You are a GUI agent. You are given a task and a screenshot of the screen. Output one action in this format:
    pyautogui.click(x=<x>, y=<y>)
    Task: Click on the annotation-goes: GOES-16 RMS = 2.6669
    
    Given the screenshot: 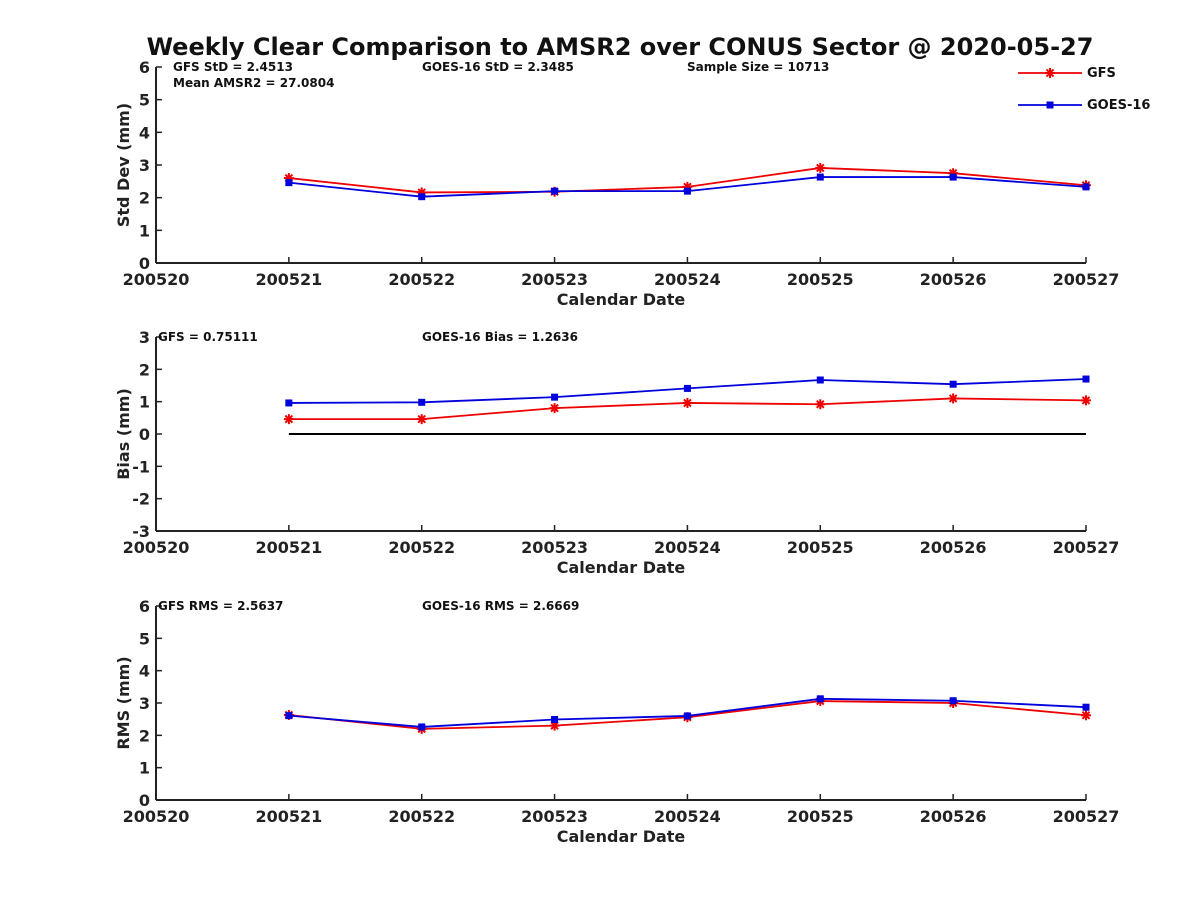 What is the action you would take?
    pyautogui.click(x=500, y=606)
    